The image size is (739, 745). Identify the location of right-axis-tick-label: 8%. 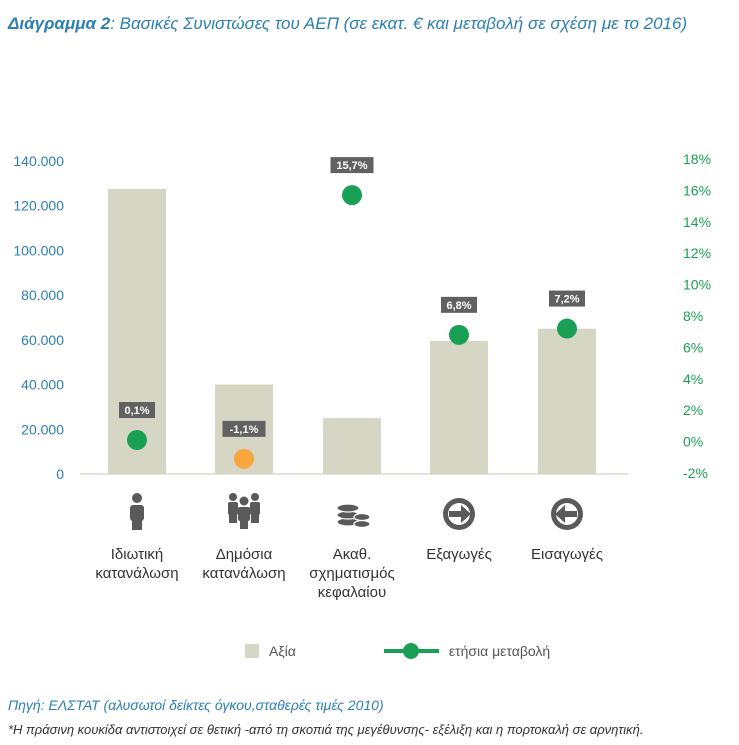
(693, 316).